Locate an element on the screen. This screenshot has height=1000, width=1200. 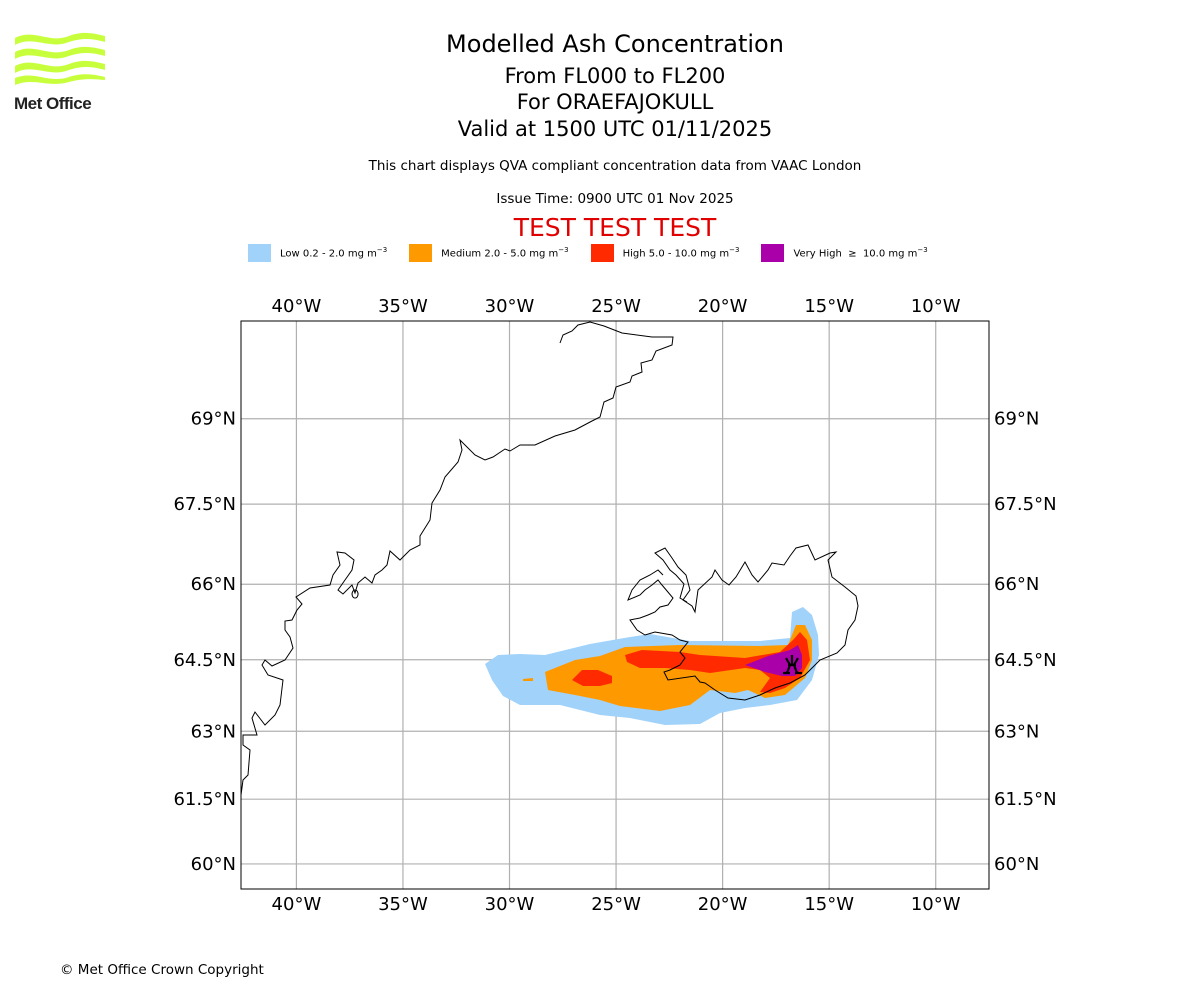
lon-label-bottom: 40°W is located at coordinates (297, 904).